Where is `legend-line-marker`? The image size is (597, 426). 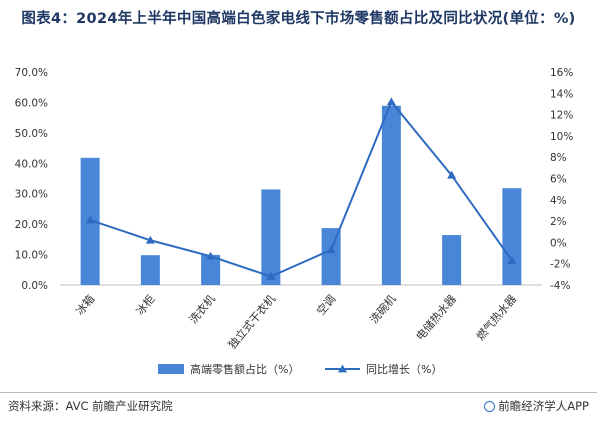 legend-line-marker is located at coordinates (342, 368).